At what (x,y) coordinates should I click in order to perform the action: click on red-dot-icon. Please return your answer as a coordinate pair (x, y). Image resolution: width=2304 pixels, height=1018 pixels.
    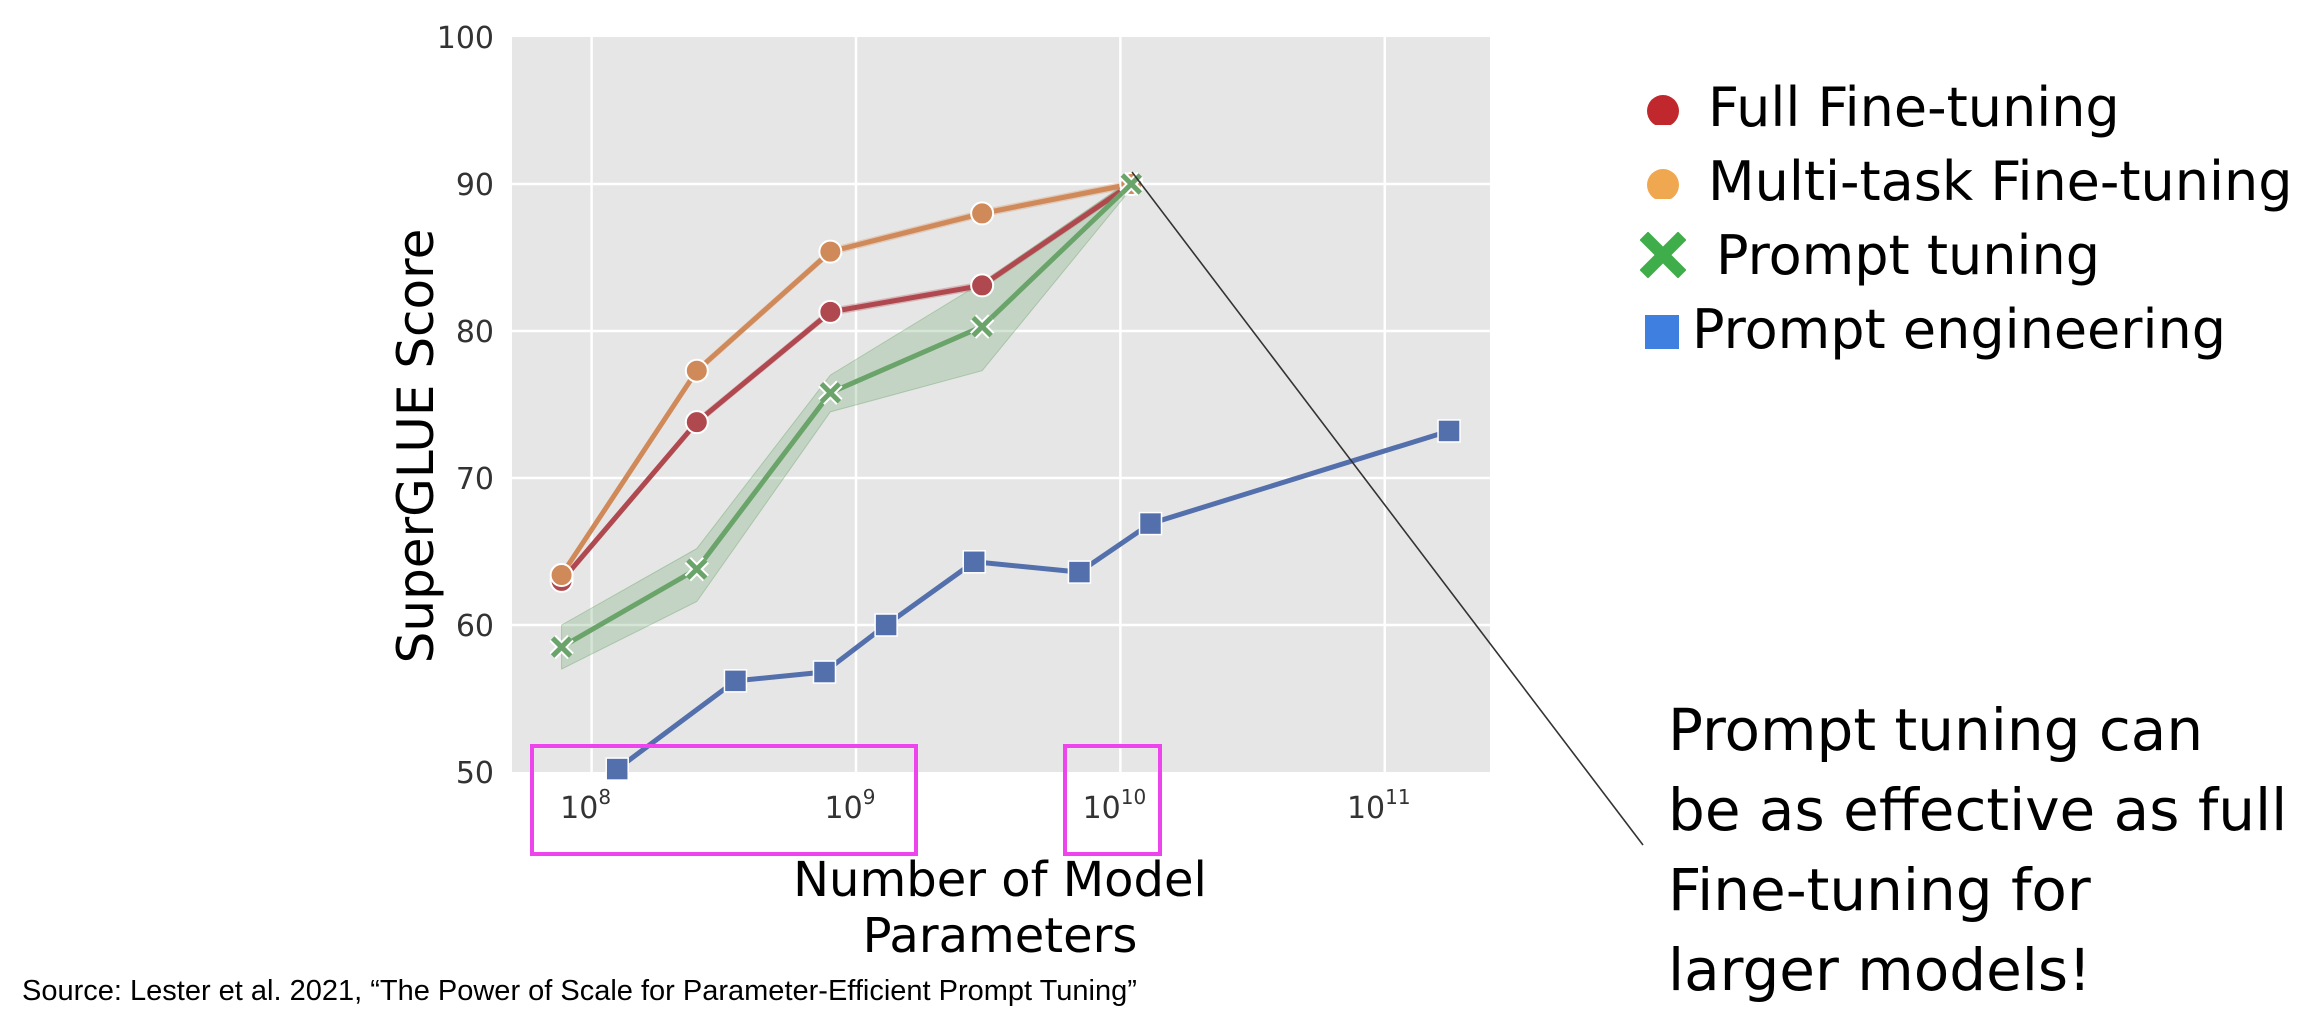
    Looking at the image, I should click on (1663, 107).